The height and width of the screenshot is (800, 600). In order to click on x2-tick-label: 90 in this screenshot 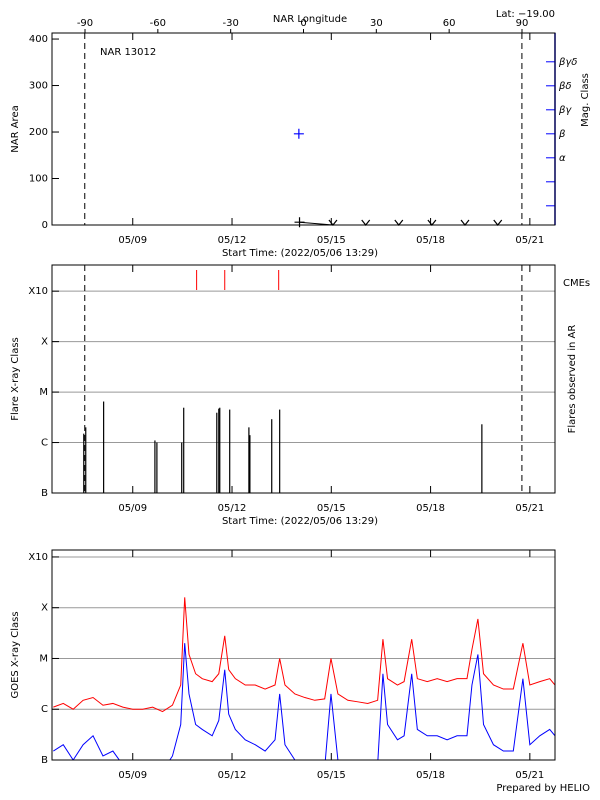, I will do `click(522, 23)`.